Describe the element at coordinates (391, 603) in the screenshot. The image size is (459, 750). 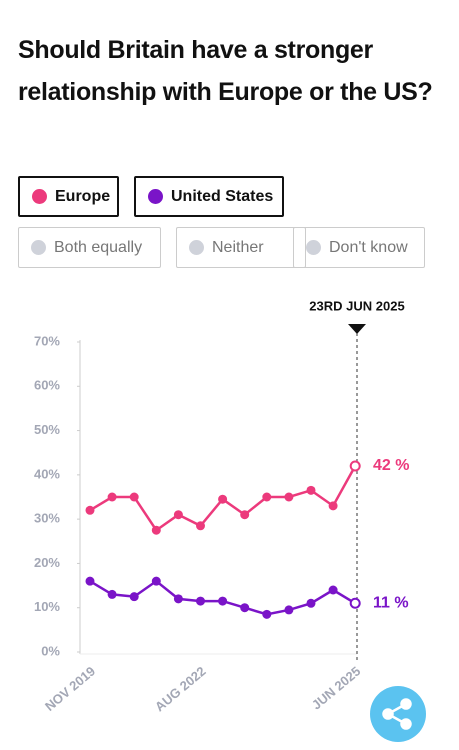
I see `value-label: 11 %` at that location.